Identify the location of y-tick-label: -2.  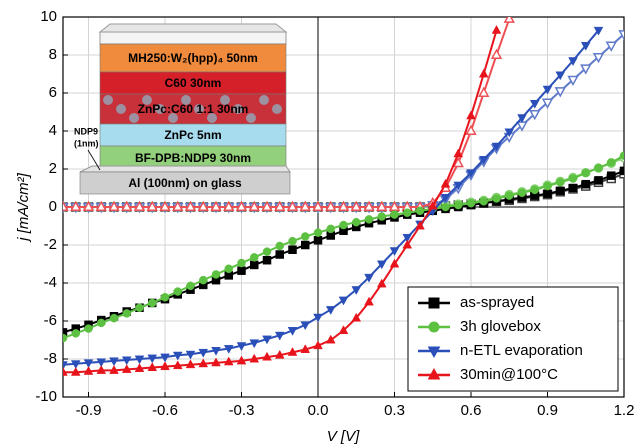
(50, 244).